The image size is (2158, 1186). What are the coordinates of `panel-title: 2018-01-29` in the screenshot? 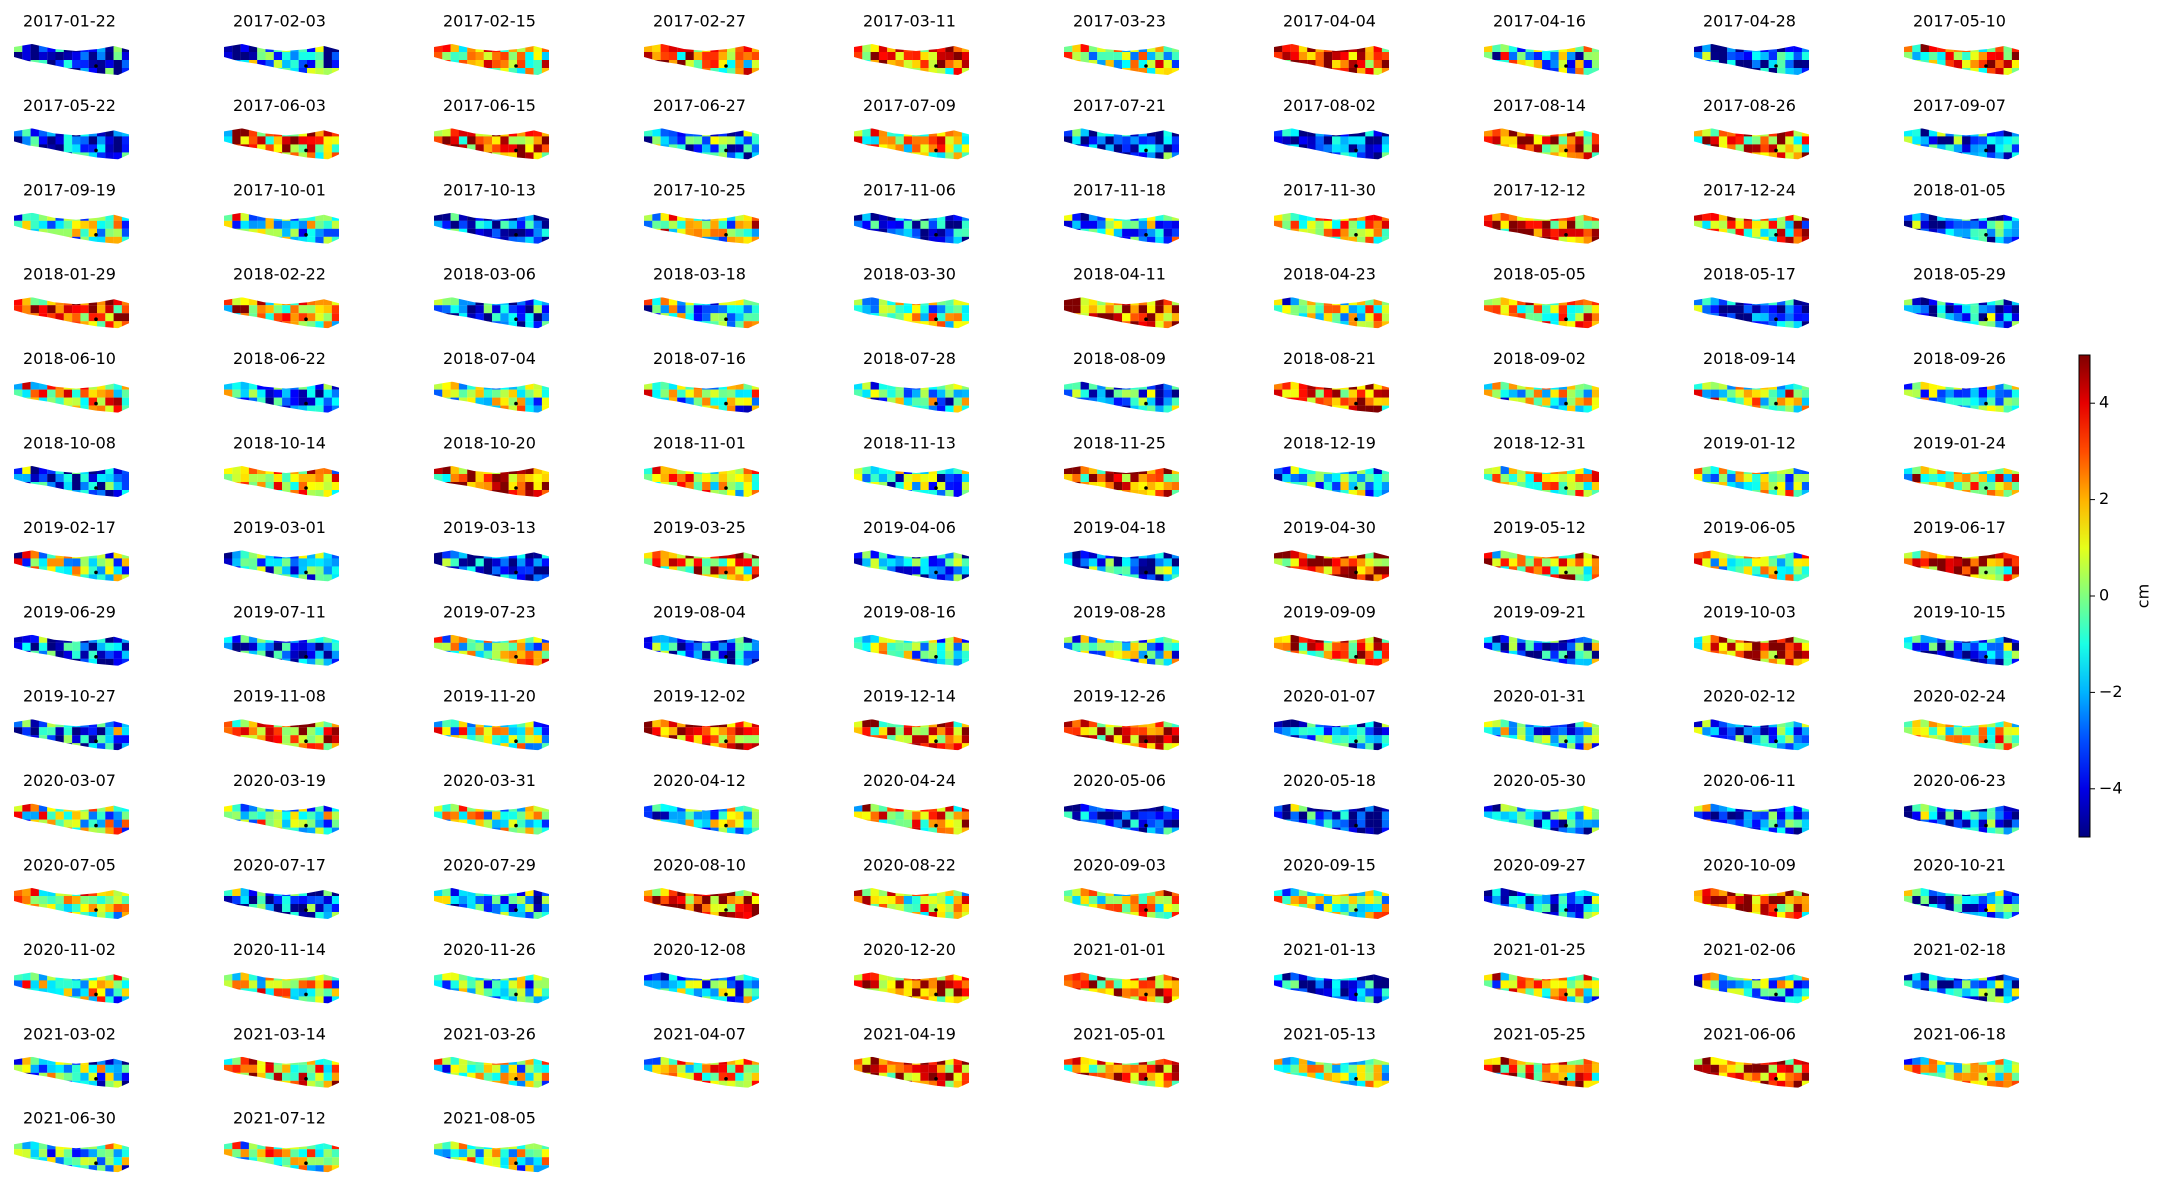 It's located at (69, 274).